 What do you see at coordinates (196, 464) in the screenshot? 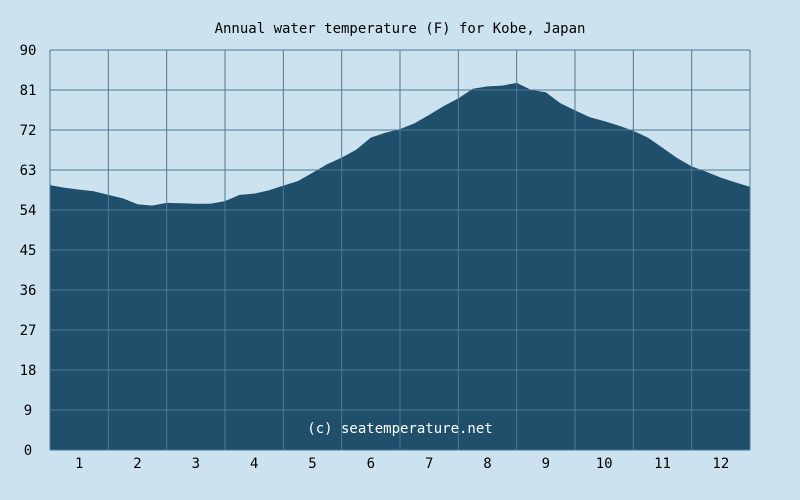
I see `x-tick-label: 3` at bounding box center [196, 464].